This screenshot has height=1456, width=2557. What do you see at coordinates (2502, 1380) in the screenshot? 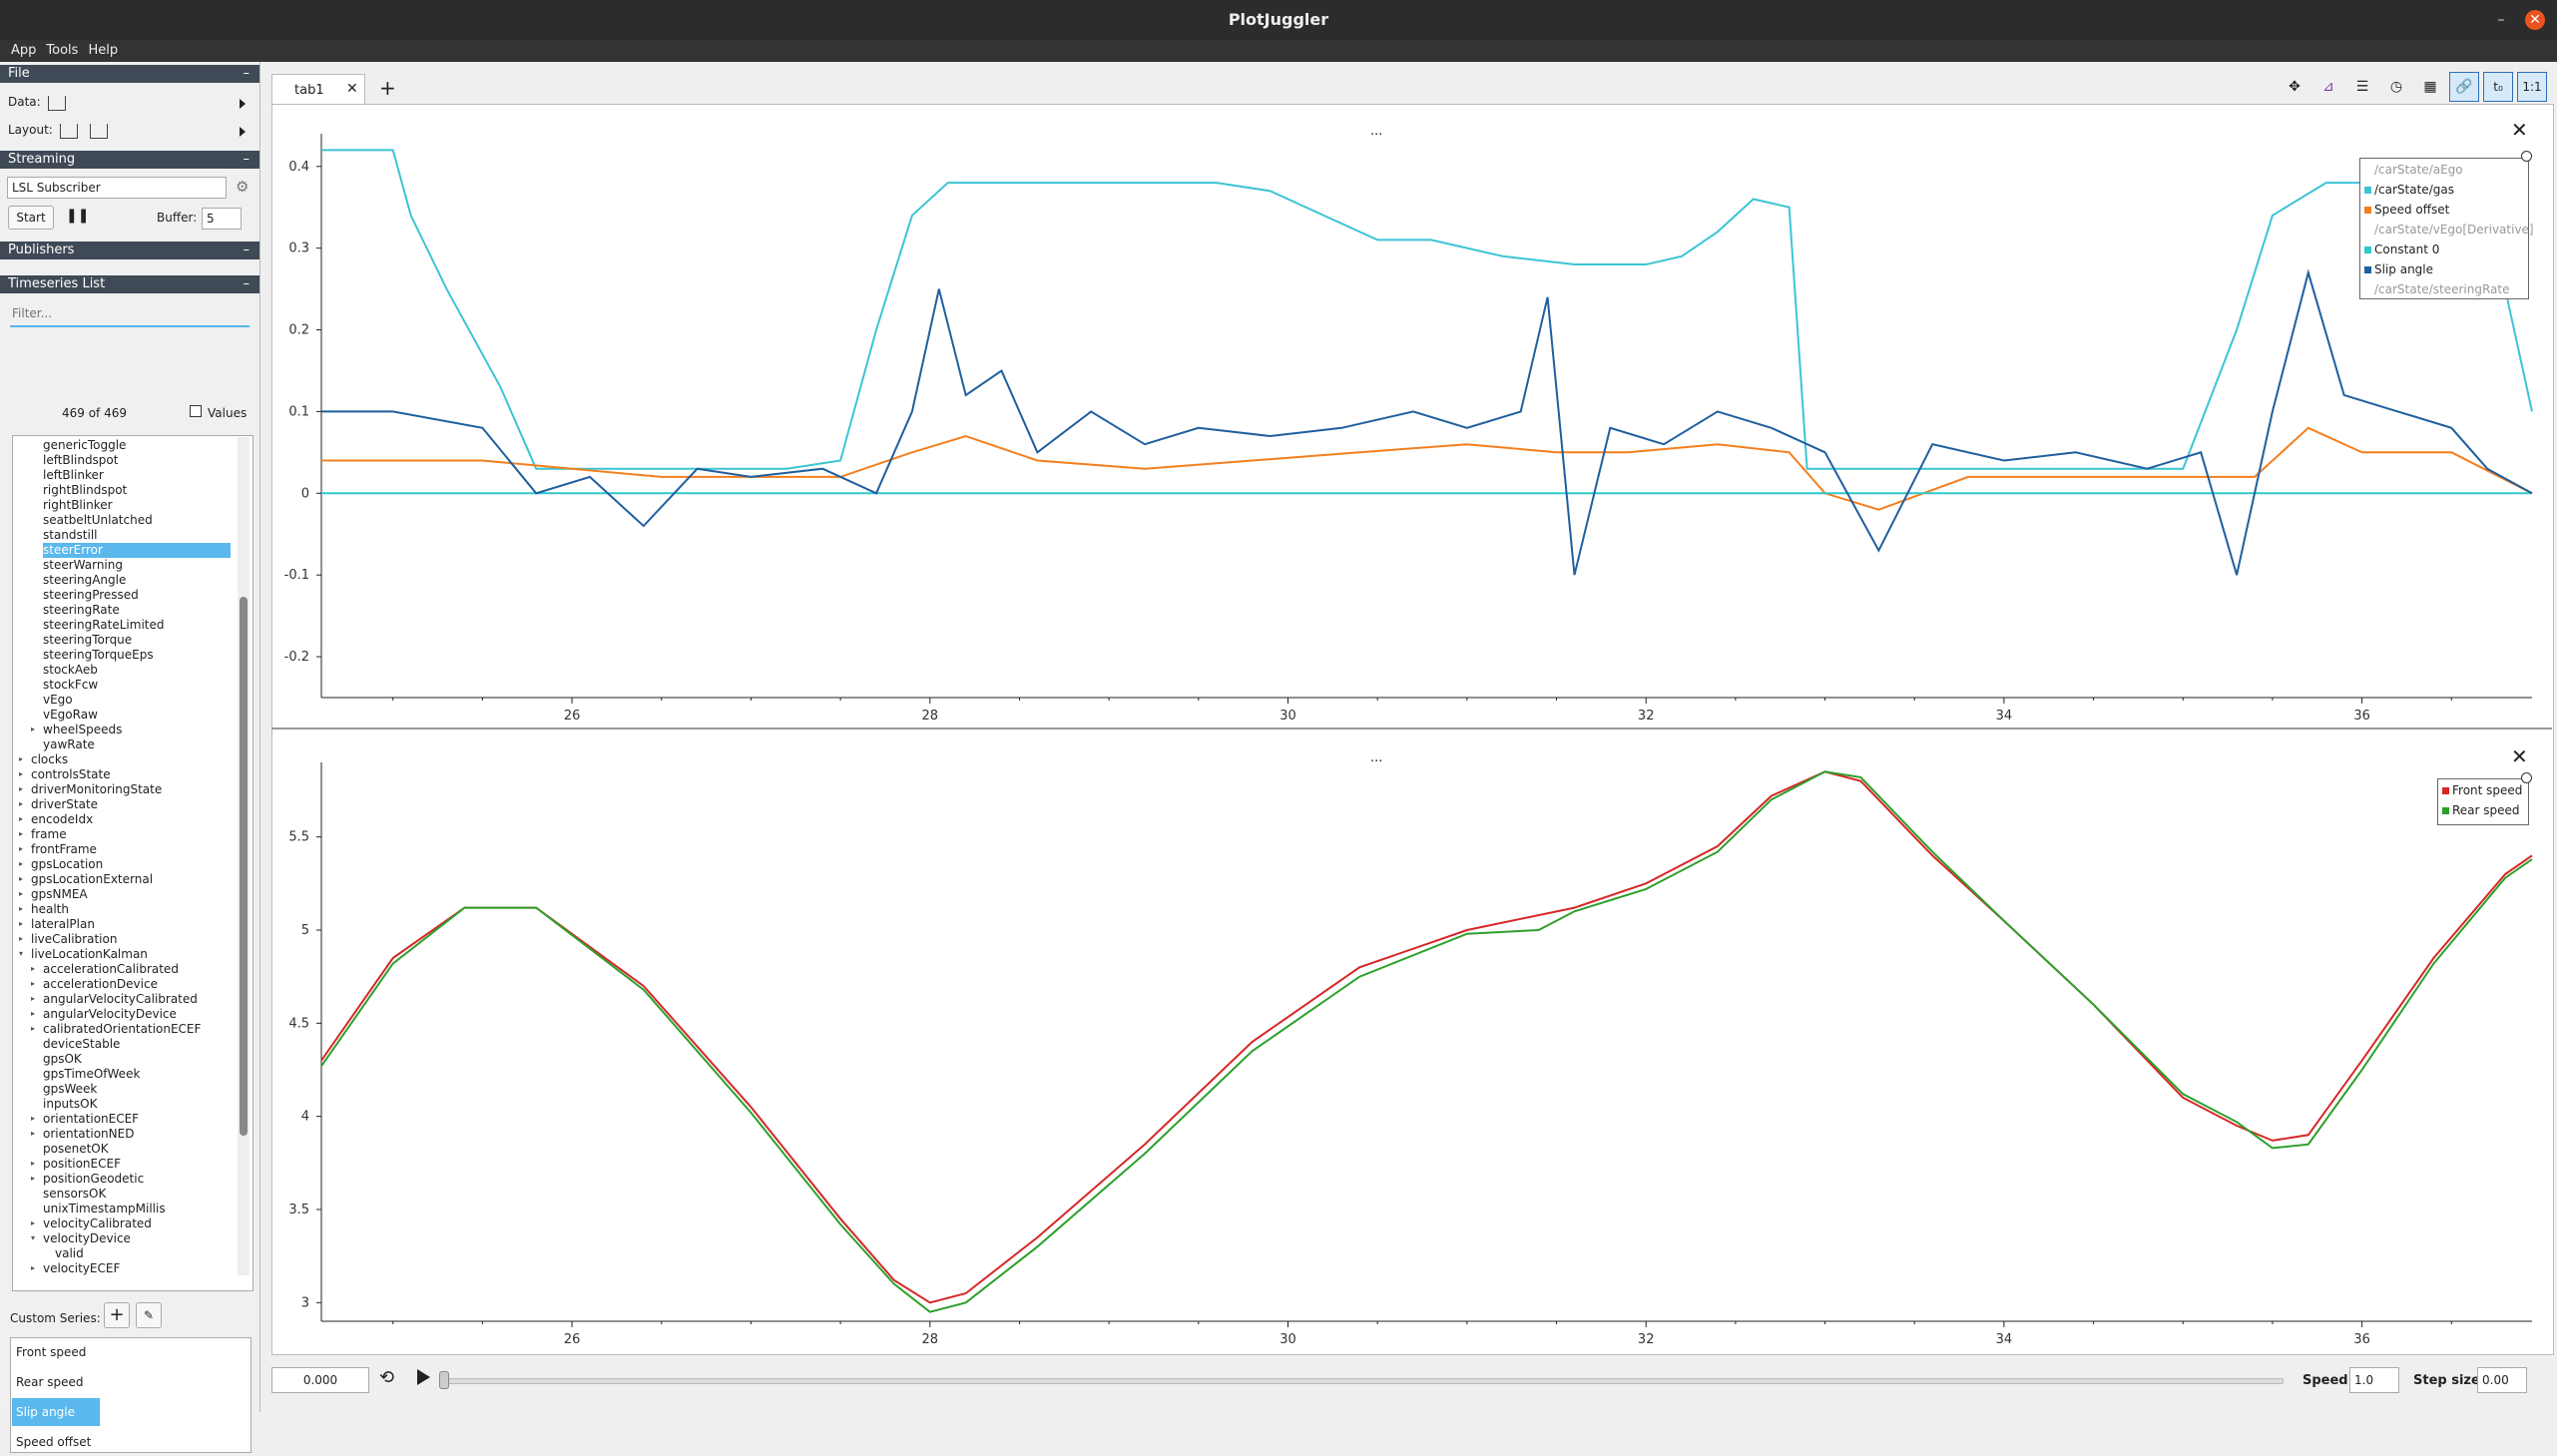
I see `step-size-spinbox: 0.00` at bounding box center [2502, 1380].